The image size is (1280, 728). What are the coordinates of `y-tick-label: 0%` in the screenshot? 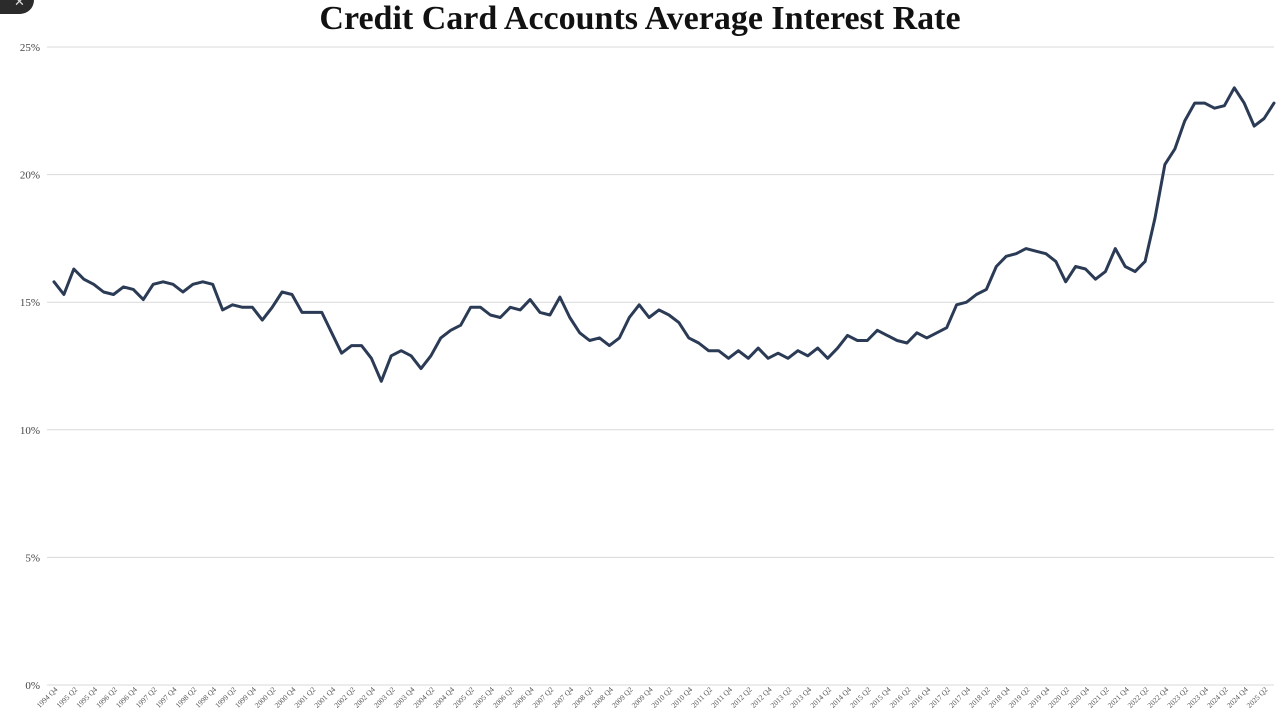 It's located at (32, 686).